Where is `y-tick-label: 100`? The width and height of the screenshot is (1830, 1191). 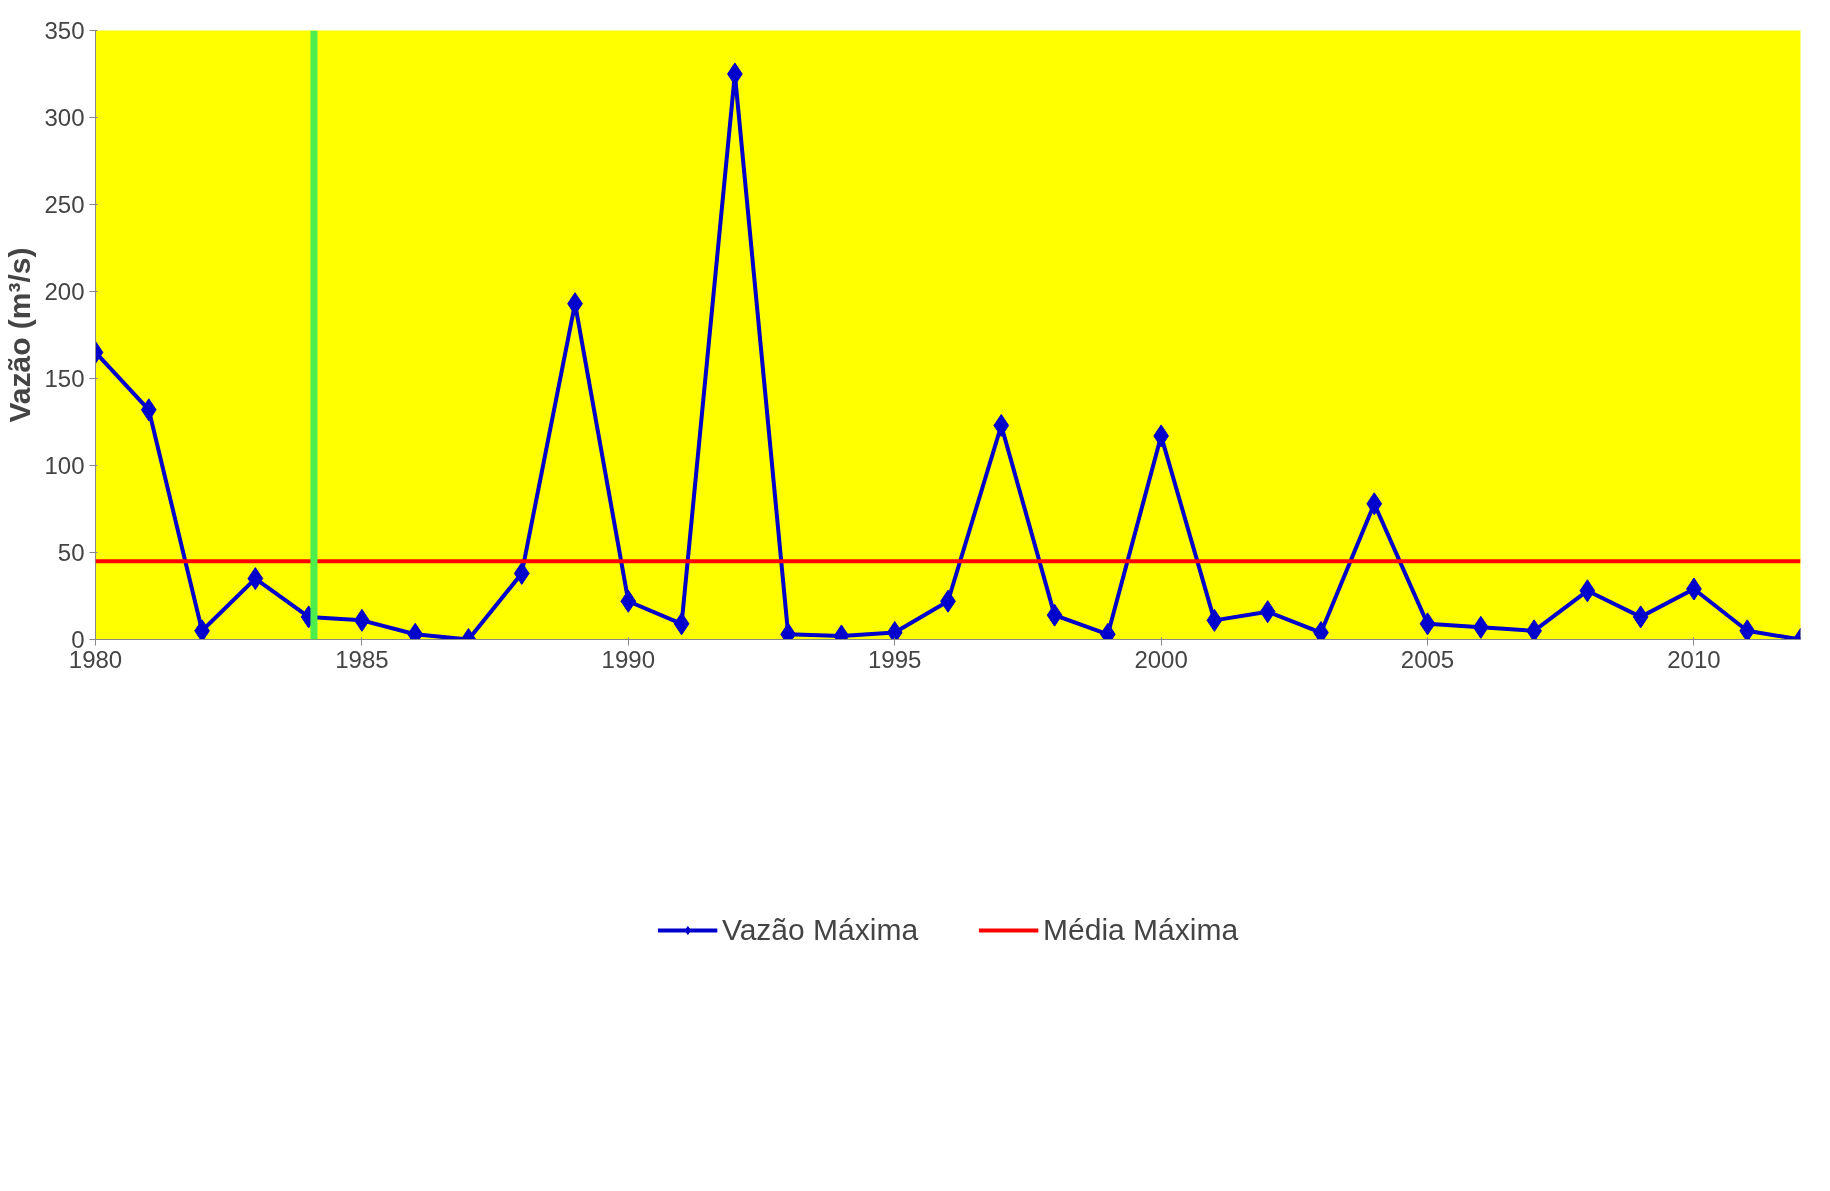 y-tick-label: 100 is located at coordinates (64, 465).